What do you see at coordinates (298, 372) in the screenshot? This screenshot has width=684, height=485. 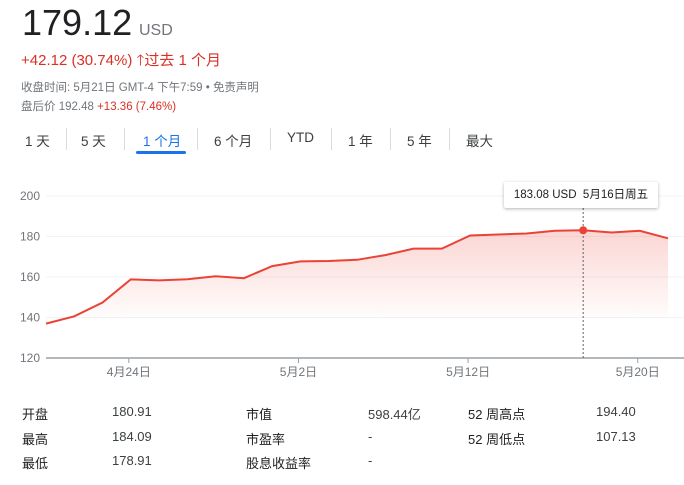 I see `x-tick-label: 5月2日` at bounding box center [298, 372].